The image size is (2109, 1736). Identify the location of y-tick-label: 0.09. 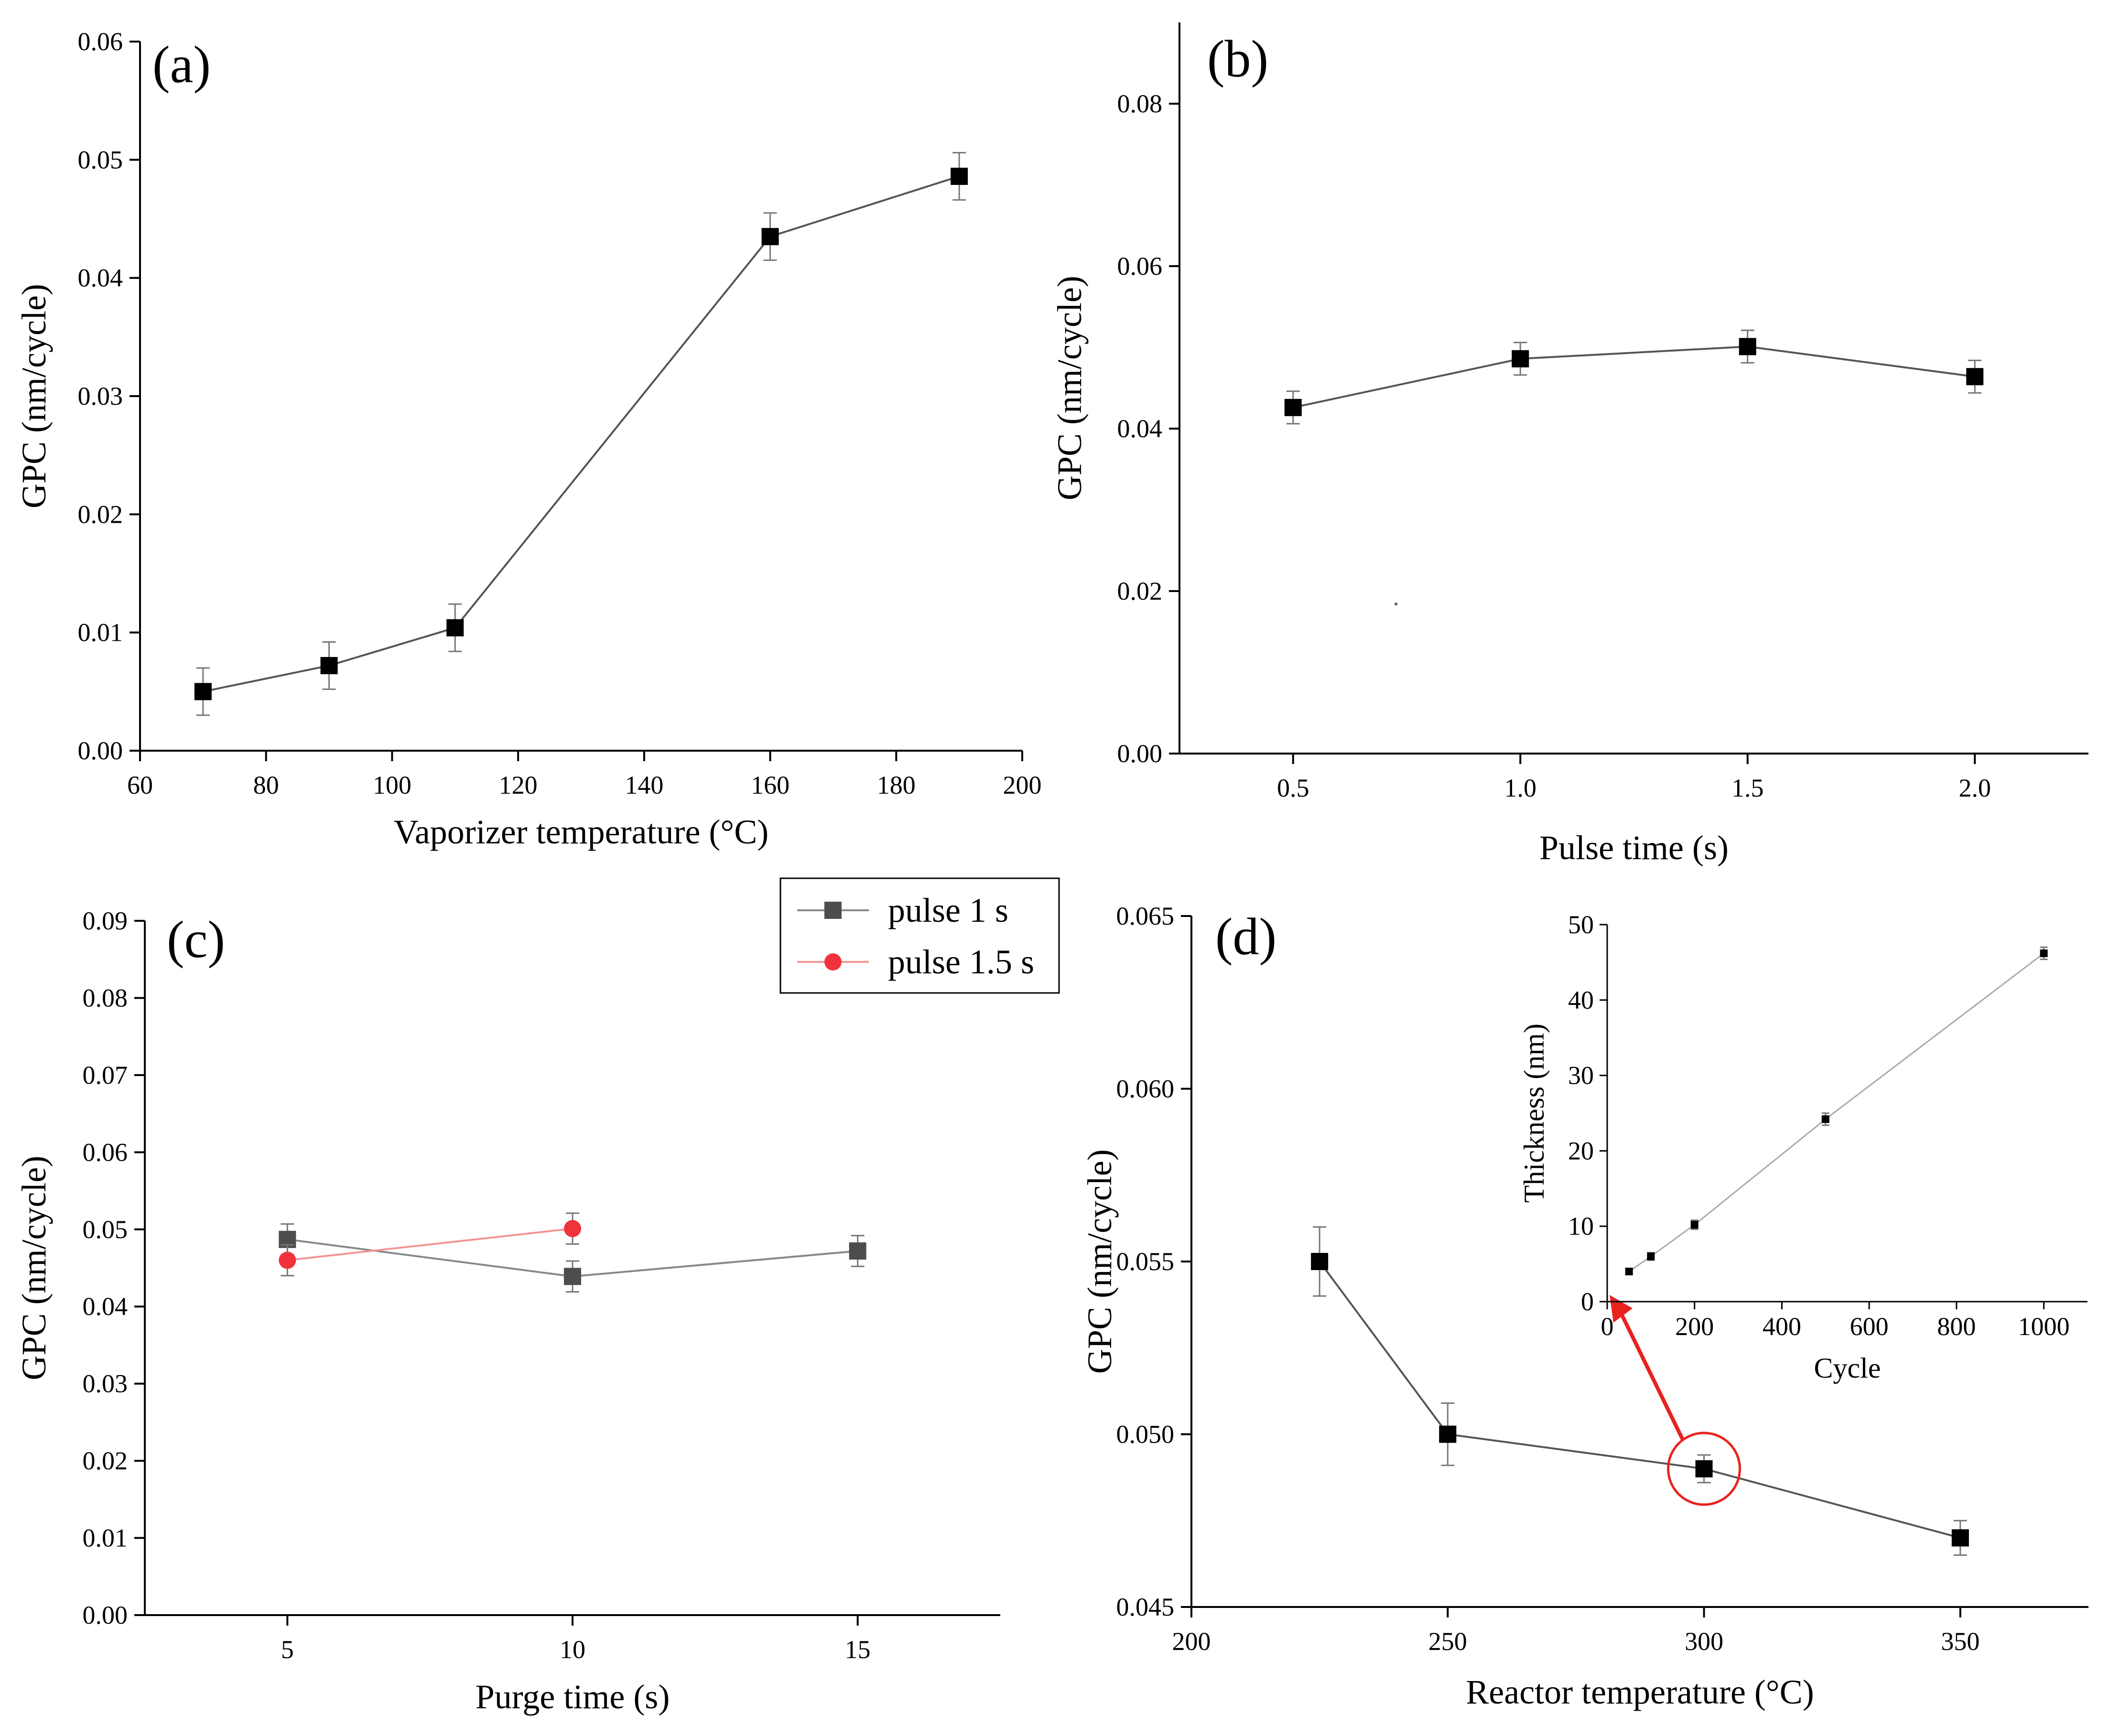
(105, 920).